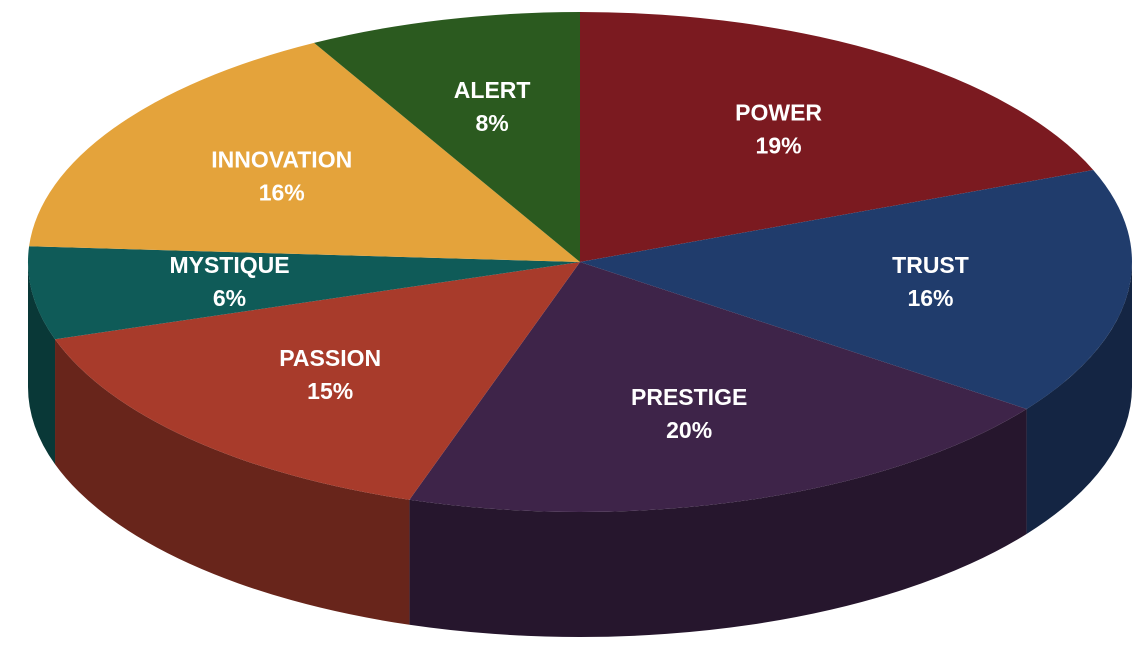 This screenshot has width=1146, height=656. What do you see at coordinates (778, 113) in the screenshot?
I see `slice-label: POWER` at bounding box center [778, 113].